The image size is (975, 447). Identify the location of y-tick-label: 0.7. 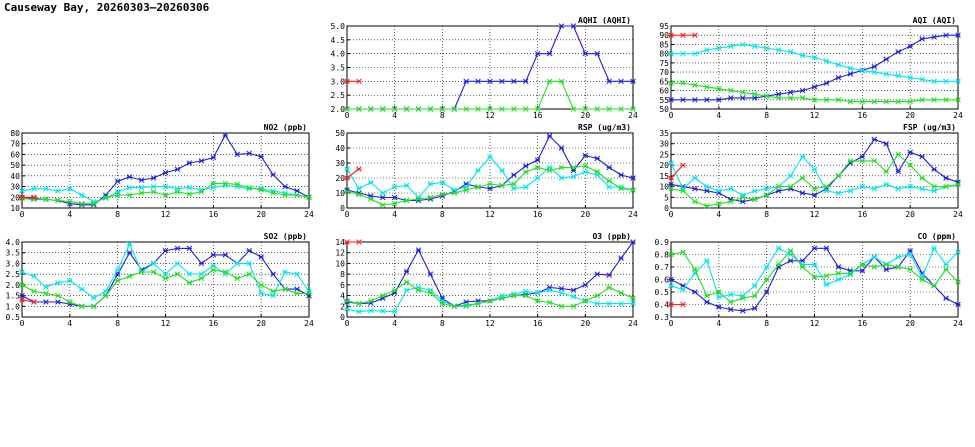
(662, 267).